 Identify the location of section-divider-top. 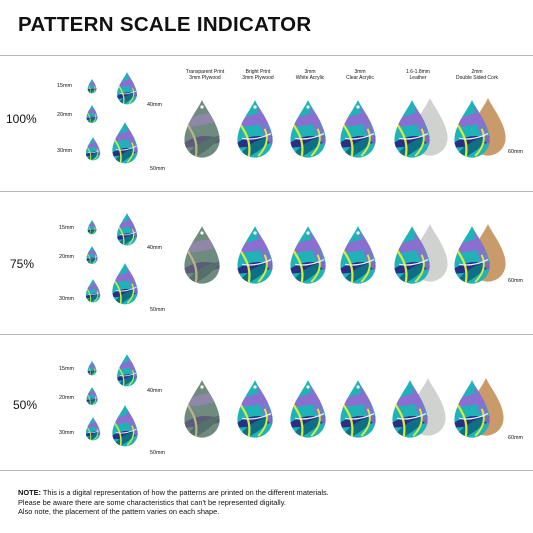
(266, 55).